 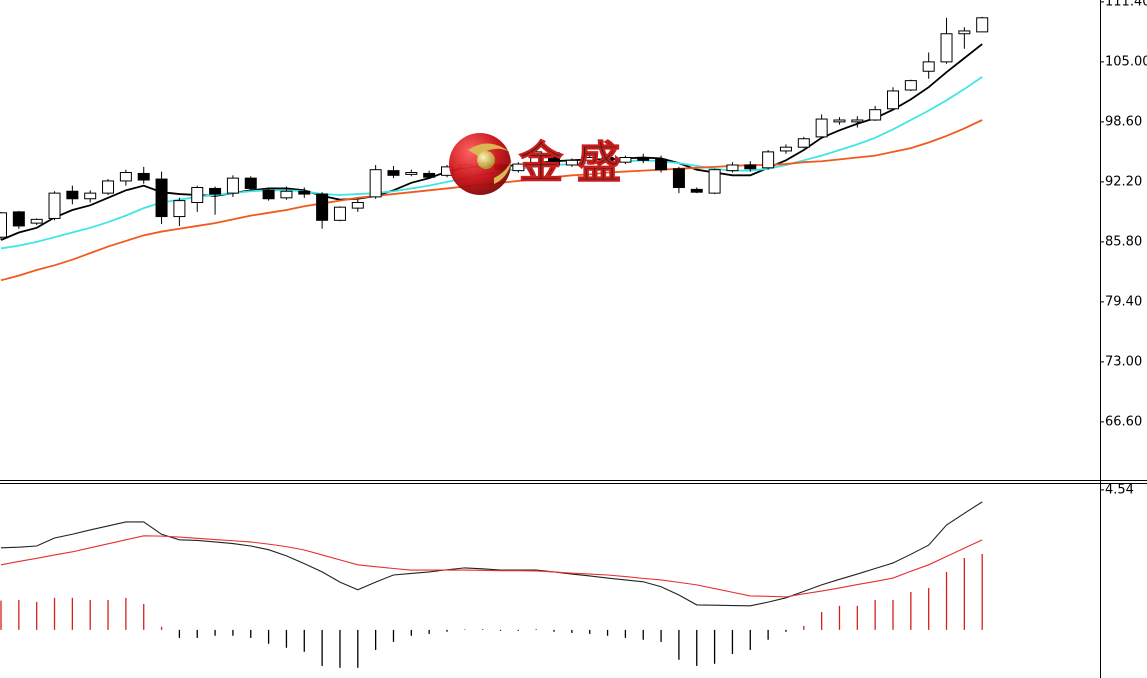 I want to click on logo, so click(x=480, y=164).